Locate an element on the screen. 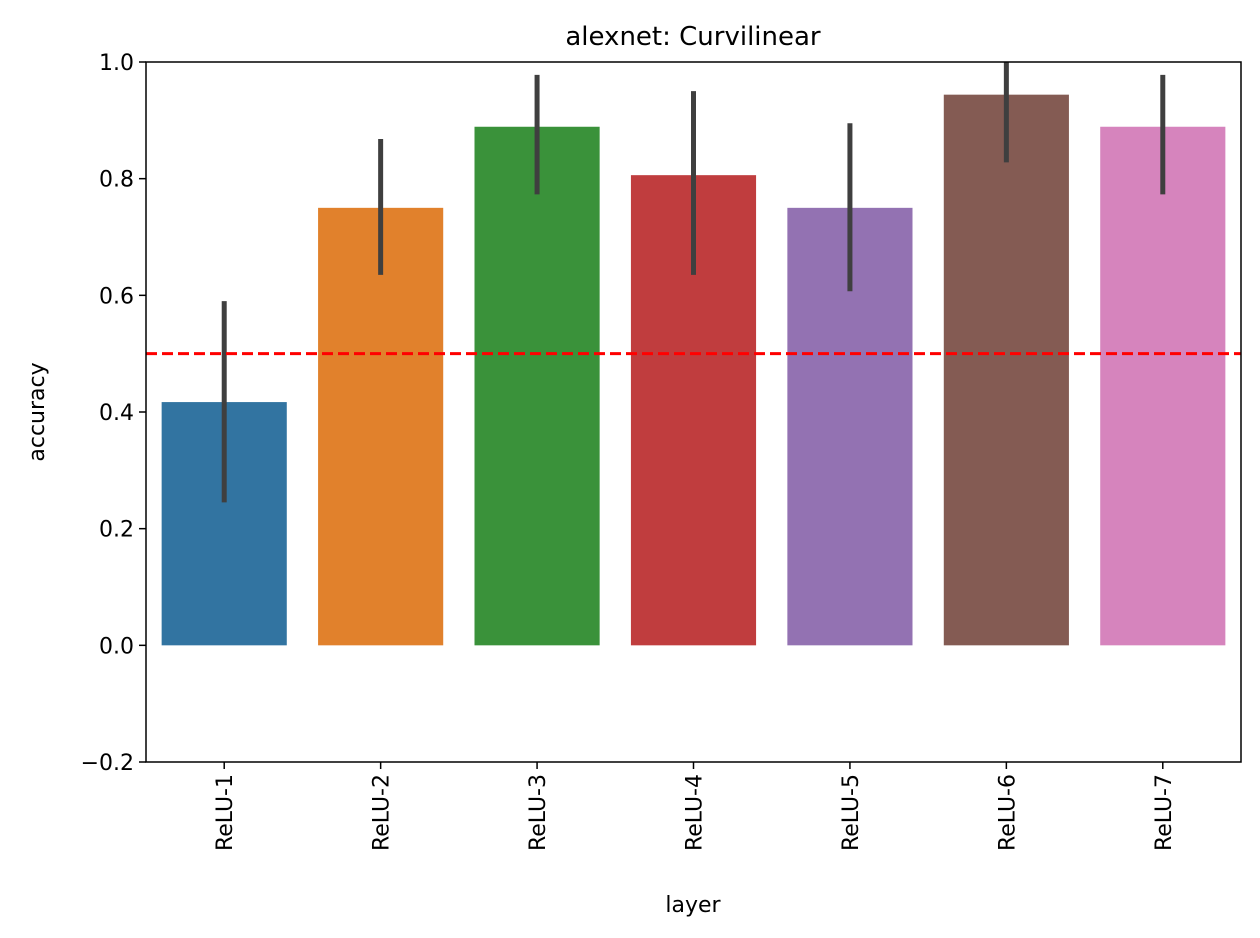  y-tick-label: 0.2 is located at coordinates (116, 530).